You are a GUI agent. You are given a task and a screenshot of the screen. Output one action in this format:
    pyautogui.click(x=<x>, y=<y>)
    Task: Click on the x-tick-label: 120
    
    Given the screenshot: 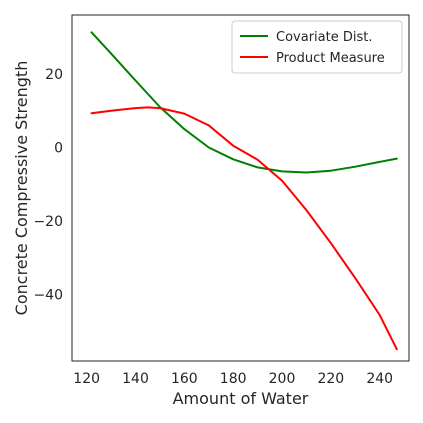 What is the action you would take?
    pyautogui.click(x=86, y=379)
    